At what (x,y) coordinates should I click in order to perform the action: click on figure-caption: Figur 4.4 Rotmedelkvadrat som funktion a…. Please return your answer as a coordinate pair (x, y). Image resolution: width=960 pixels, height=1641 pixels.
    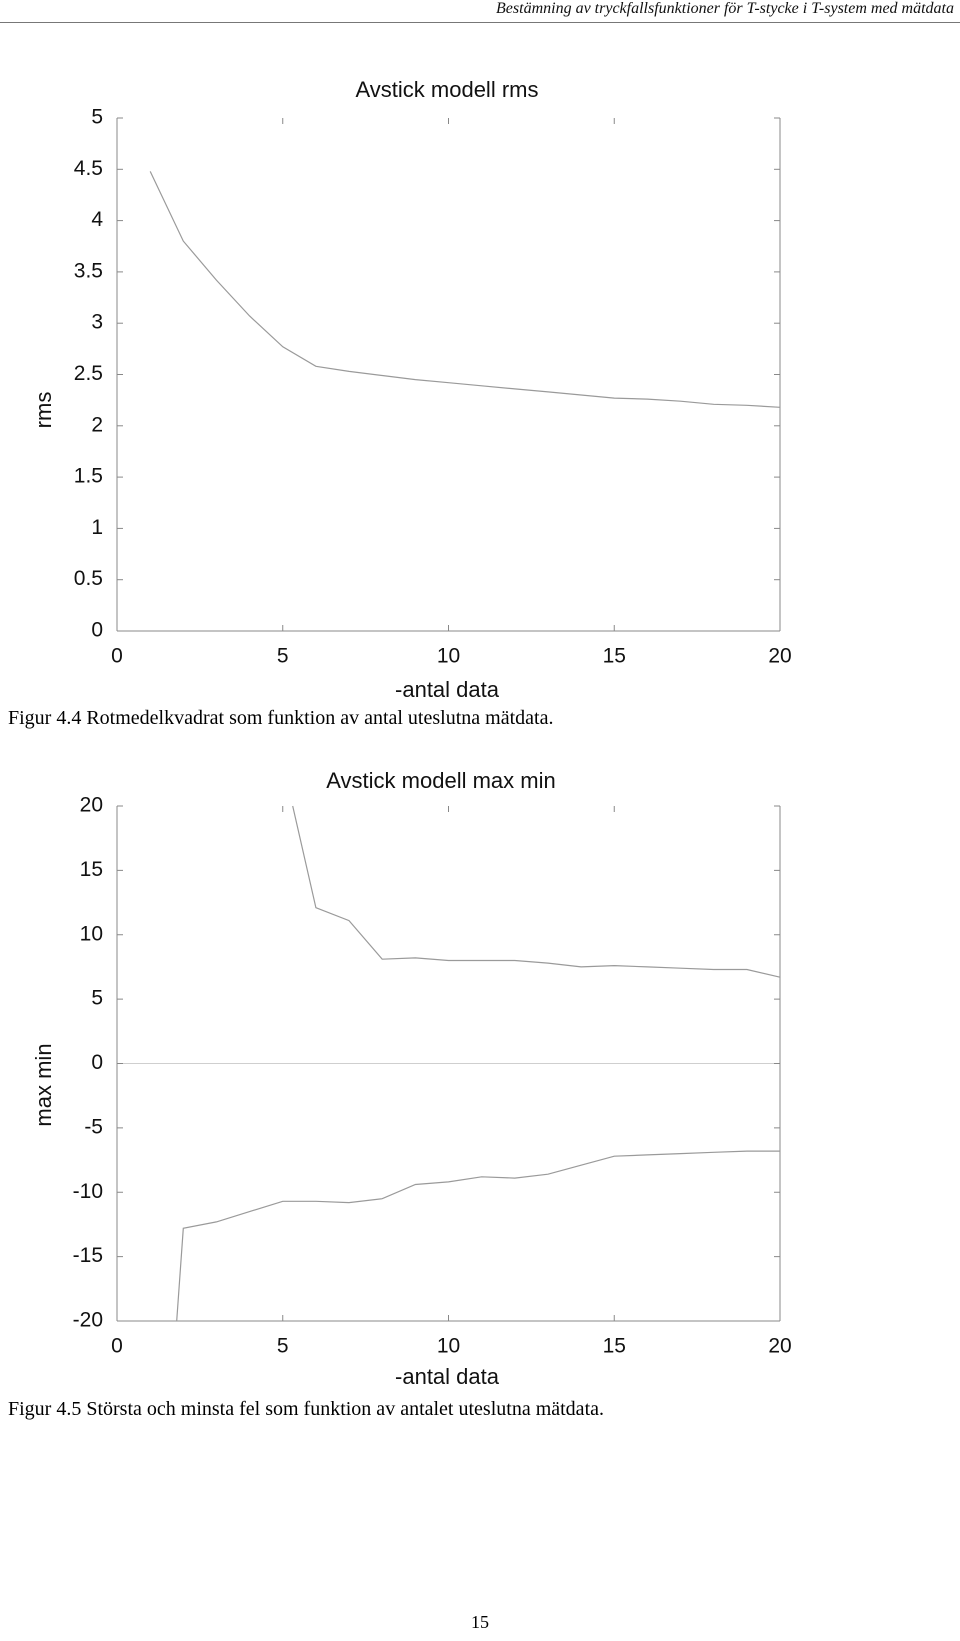
    Looking at the image, I should click on (281, 718).